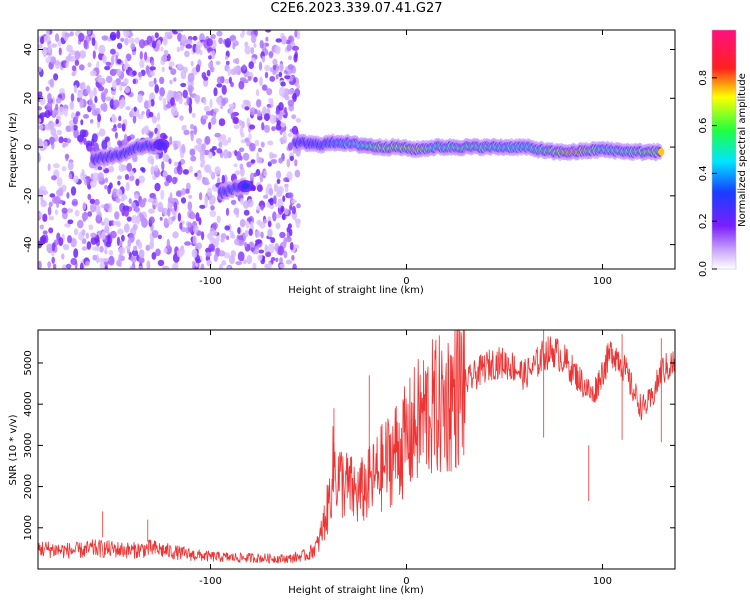  Describe the element at coordinates (742, 150) in the screenshot. I see `colorbar-label: Normalized spectral amplitude` at that location.